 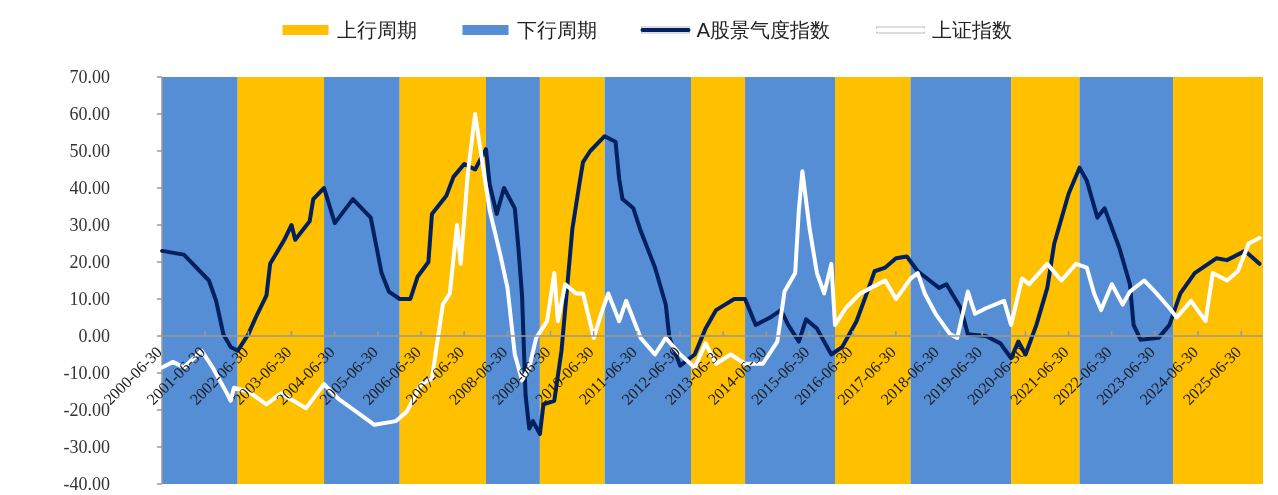 I want to click on y-tick-label: 40.00, so click(x=89, y=188).